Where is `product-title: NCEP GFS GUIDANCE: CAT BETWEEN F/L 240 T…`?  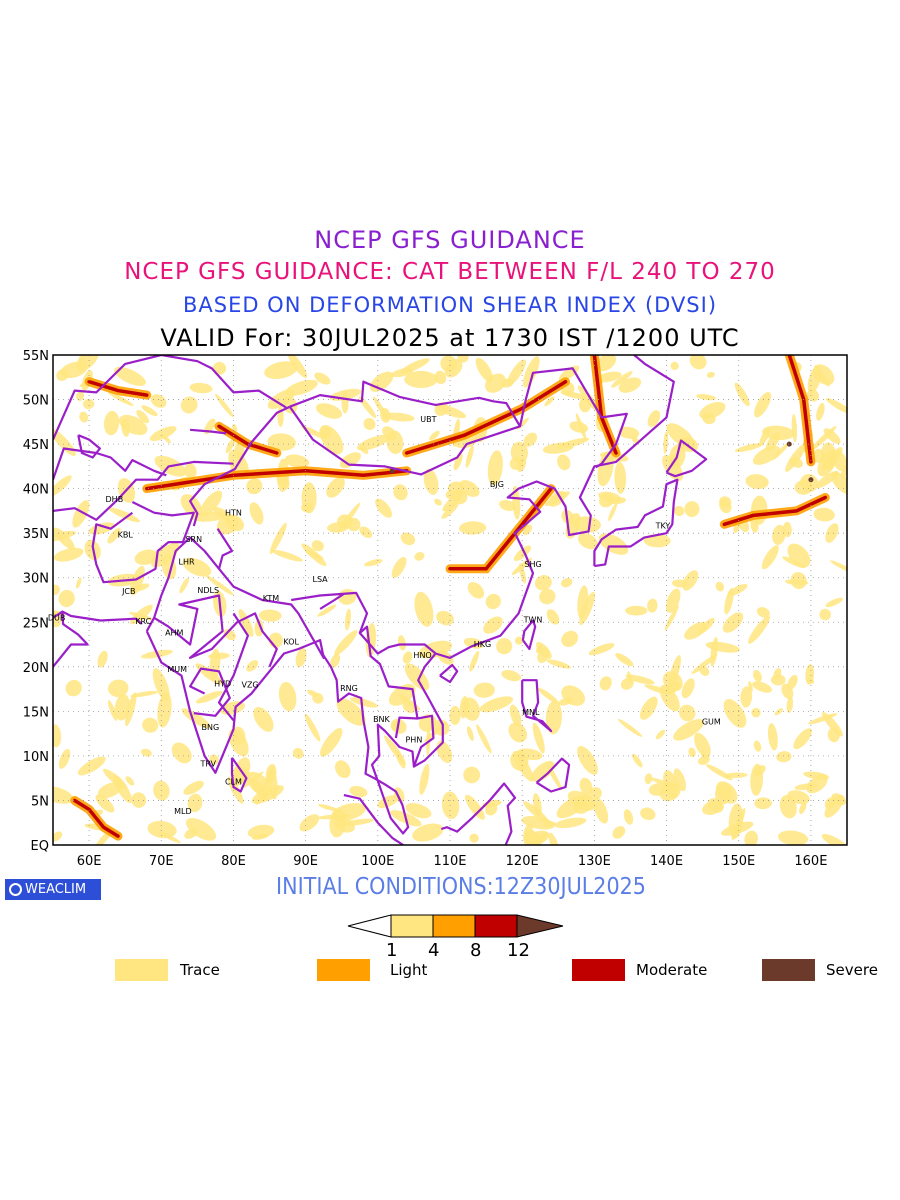 product-title: NCEP GFS GUIDANCE: CAT BETWEEN F/L 240 T… is located at coordinates (450, 272).